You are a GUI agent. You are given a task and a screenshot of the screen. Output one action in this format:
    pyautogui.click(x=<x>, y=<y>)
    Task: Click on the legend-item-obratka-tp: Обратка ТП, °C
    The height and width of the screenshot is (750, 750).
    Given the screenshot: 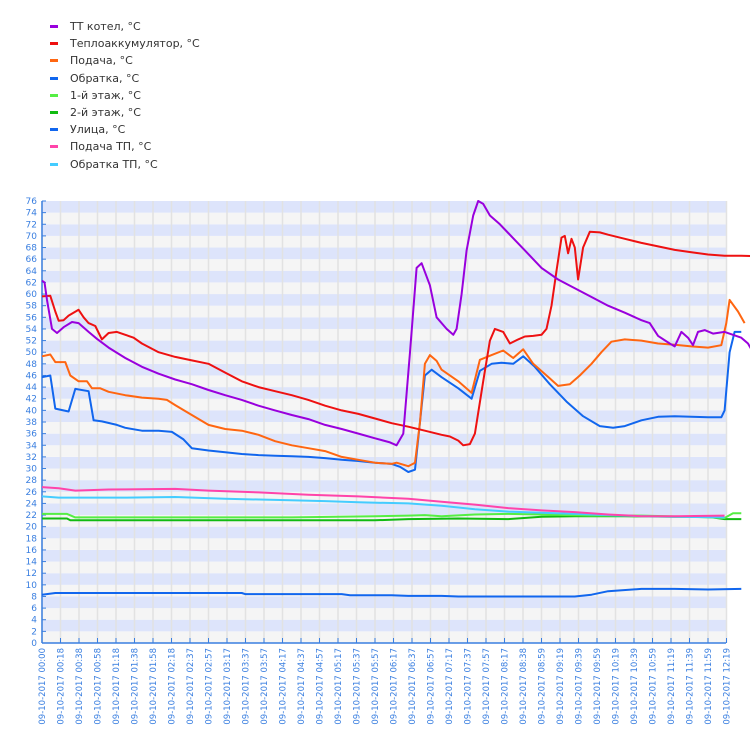 What is the action you would take?
    pyautogui.click(x=125, y=164)
    